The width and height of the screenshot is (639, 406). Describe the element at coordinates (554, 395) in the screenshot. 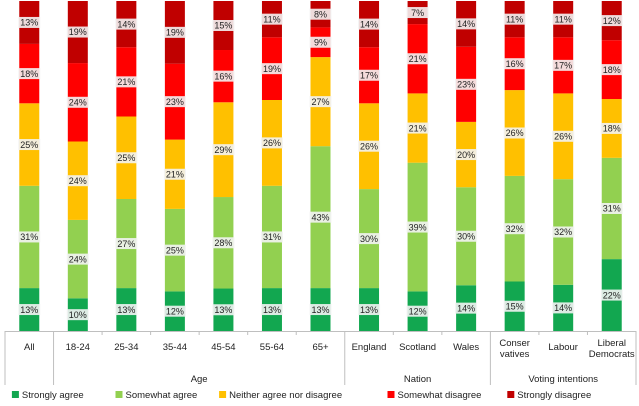

I see `legend-label: Strongly disagree` at that location.